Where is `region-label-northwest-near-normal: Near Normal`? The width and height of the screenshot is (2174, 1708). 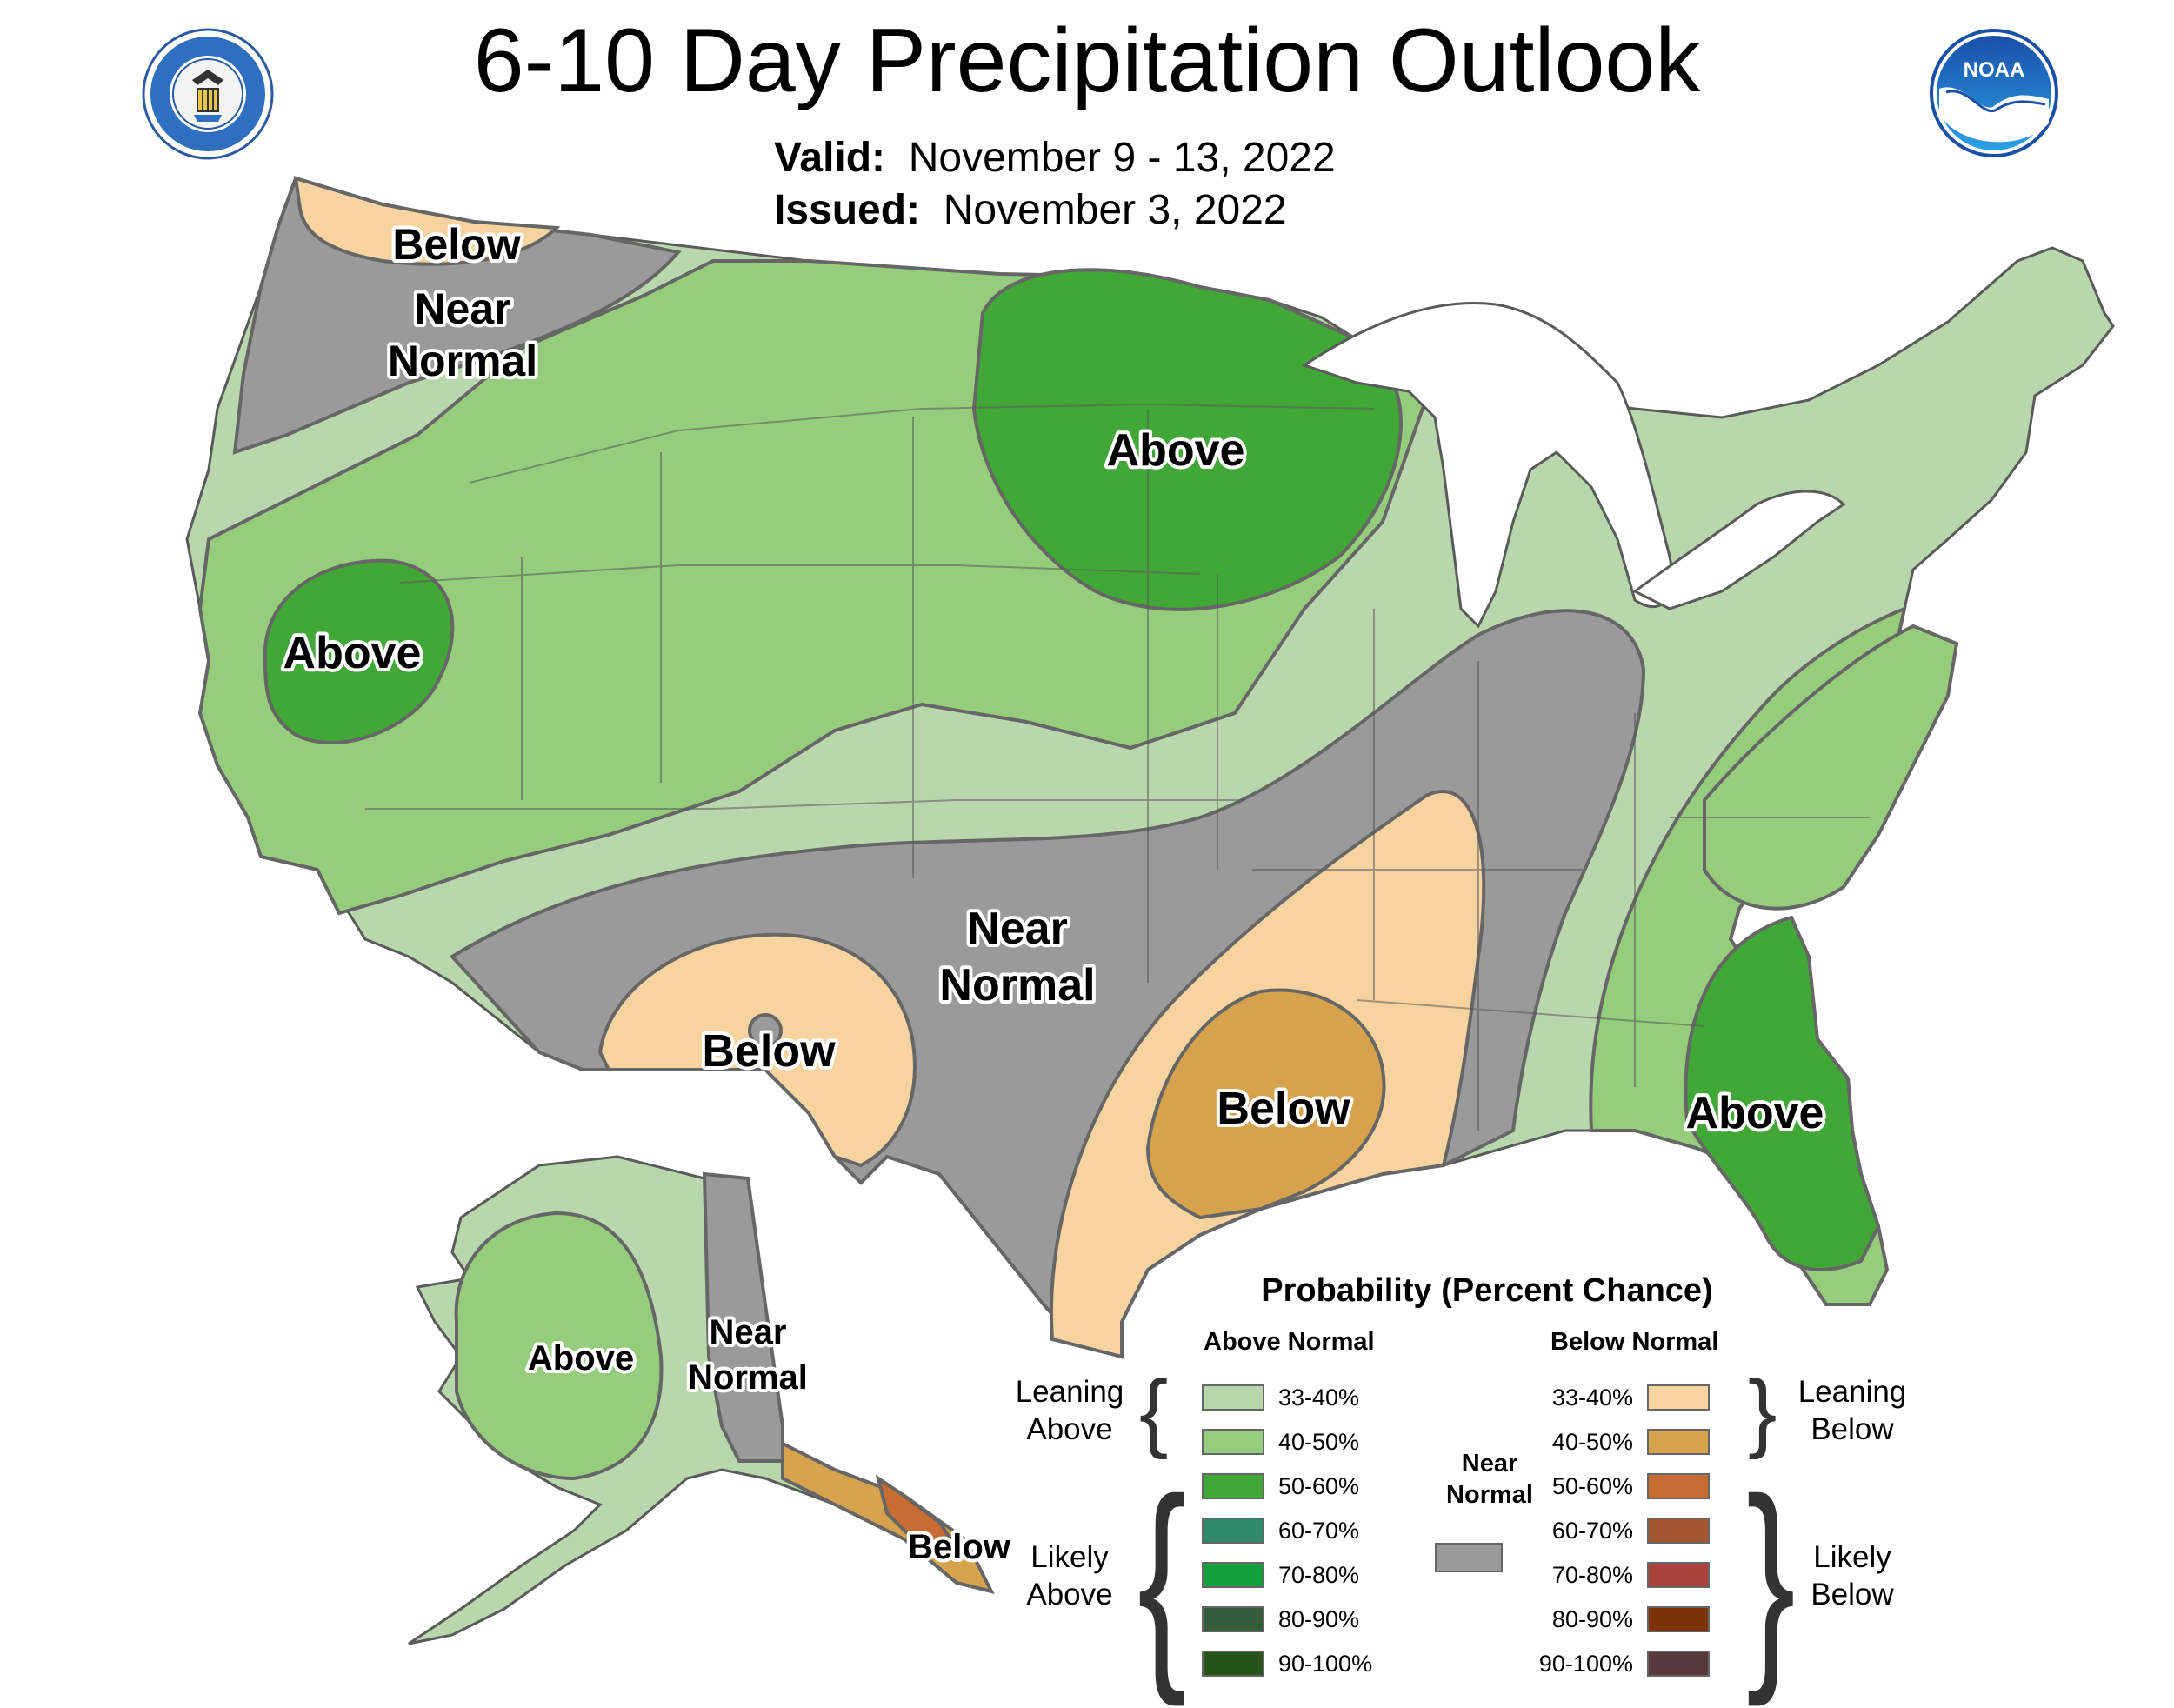
region-label-northwest-near-normal: Near Normal is located at coordinates (462, 334).